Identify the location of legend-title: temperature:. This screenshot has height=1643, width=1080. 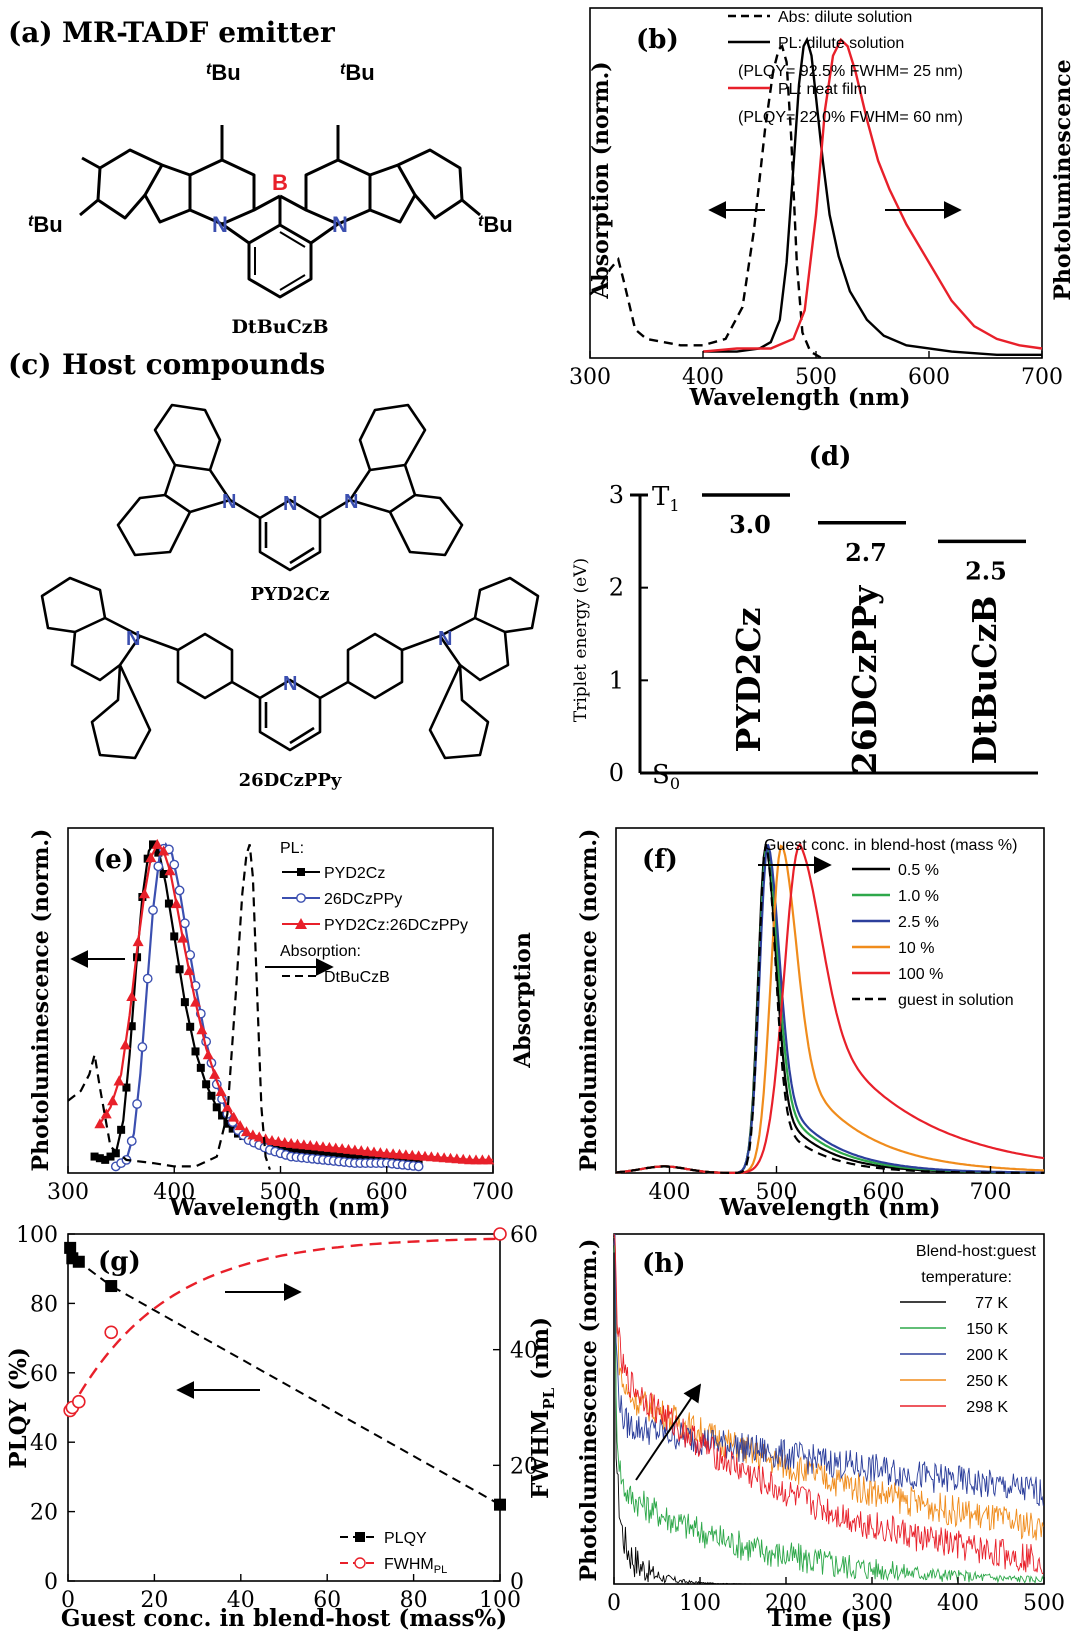
(966, 1277).